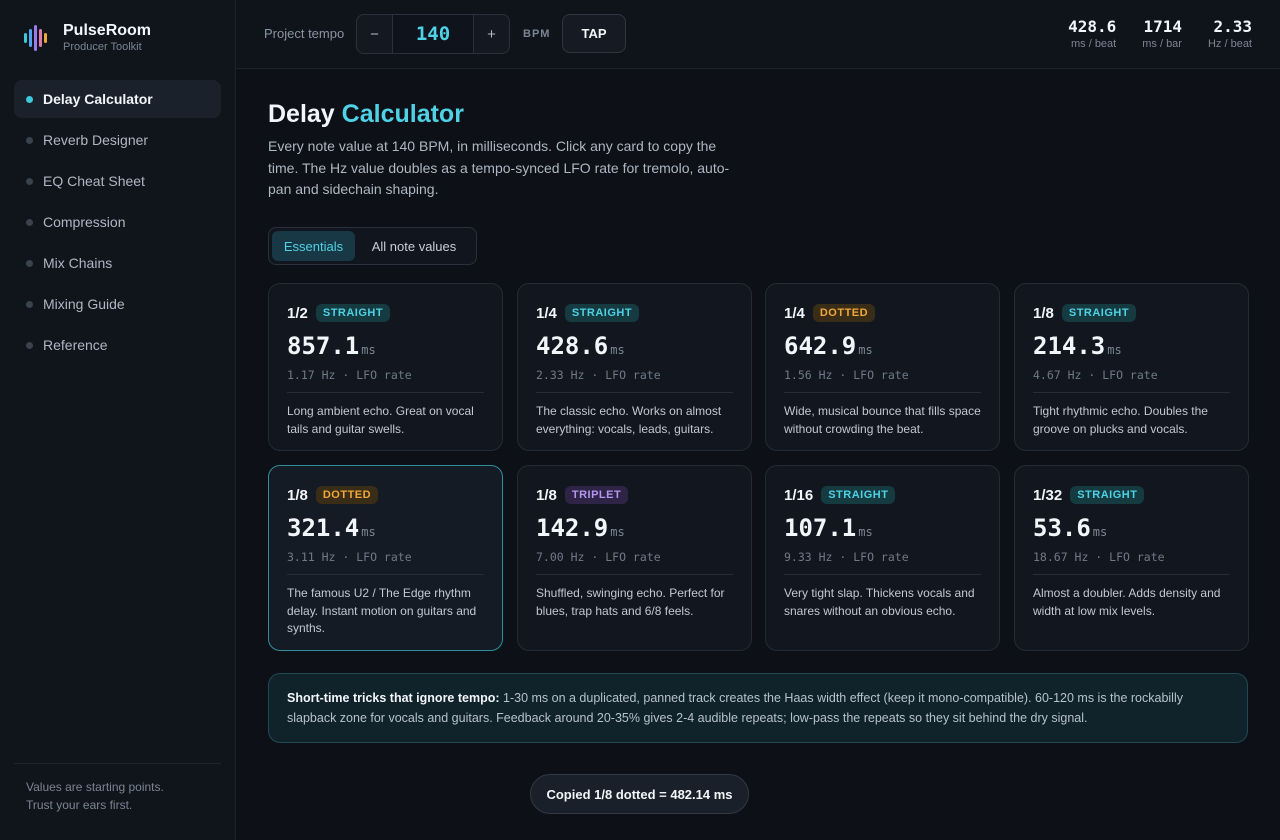  What do you see at coordinates (1162, 34) in the screenshot?
I see `stat-ms-per-bar: 1714 ms / bar` at bounding box center [1162, 34].